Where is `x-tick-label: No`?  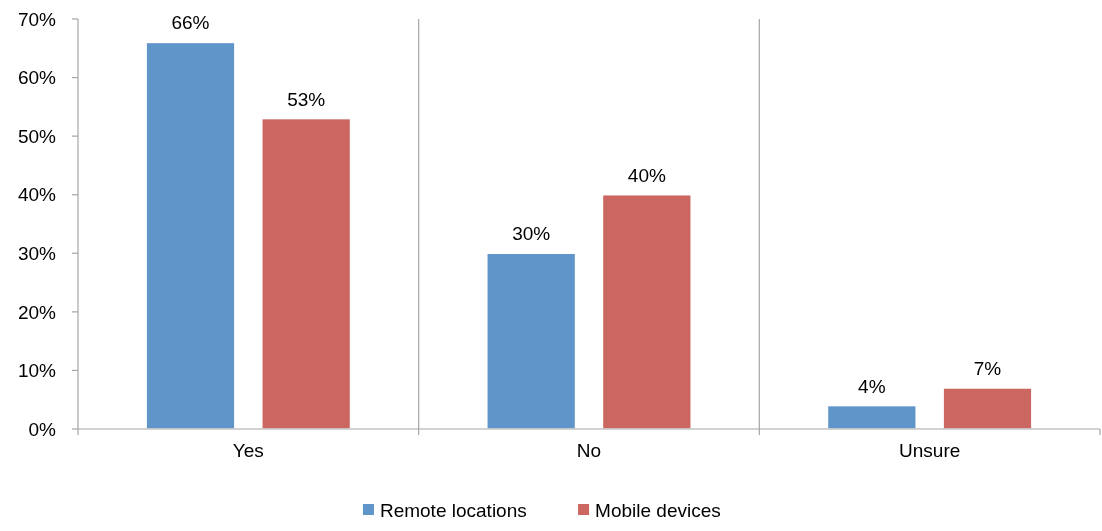
x-tick-label: No is located at coordinates (589, 451).